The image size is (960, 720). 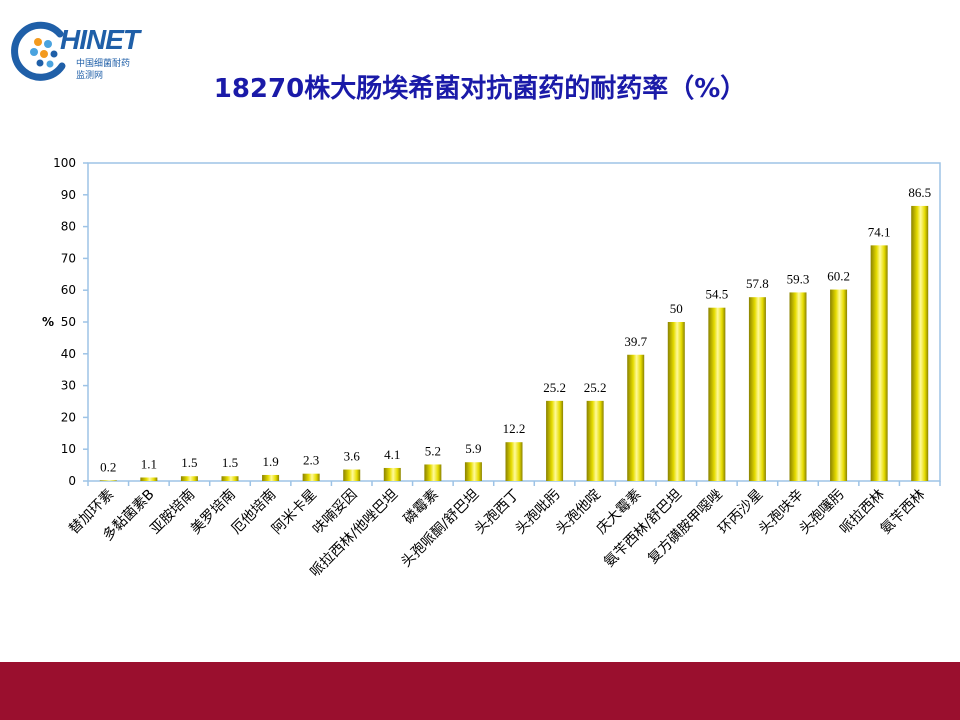 I want to click on x-axis, so click(x=514, y=483).